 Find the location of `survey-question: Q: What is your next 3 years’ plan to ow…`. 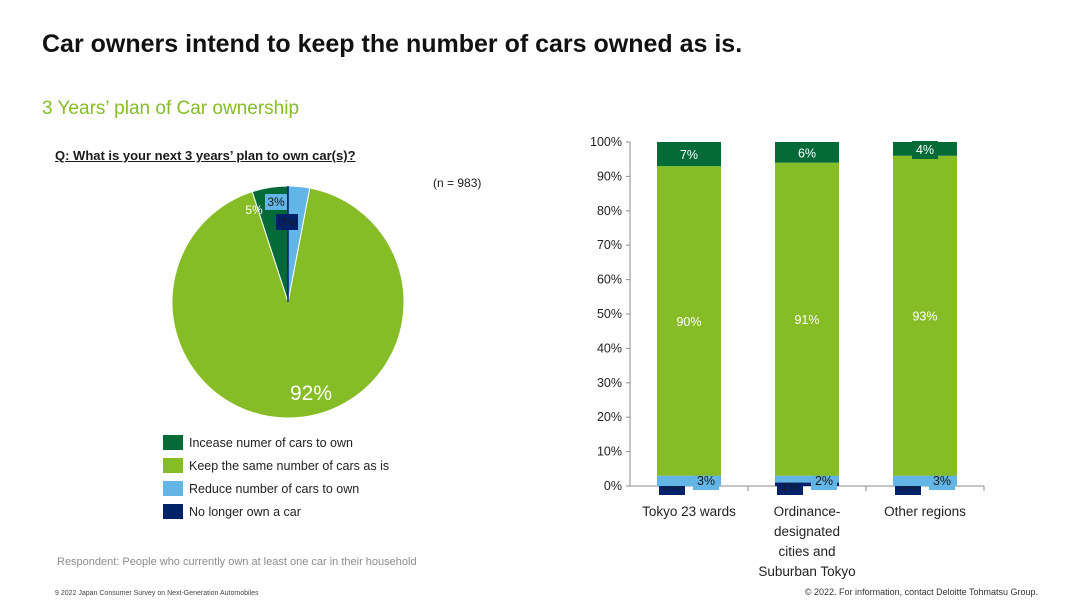

survey-question: Q: What is your next 3 years’ plan to ow… is located at coordinates (205, 155).